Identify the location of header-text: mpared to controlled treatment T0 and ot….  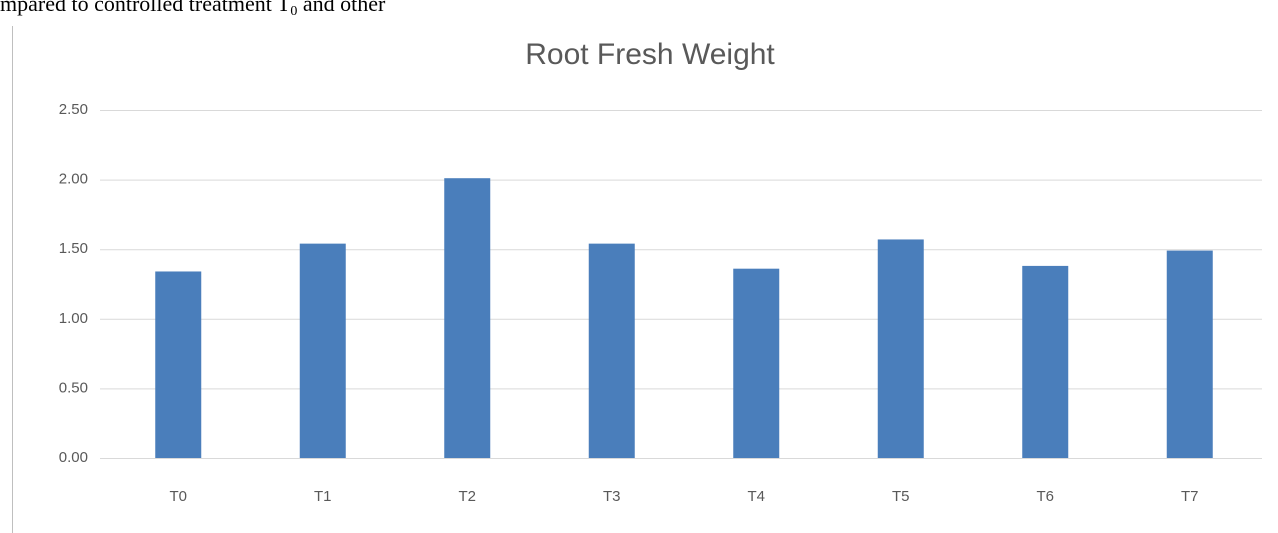
(193, 9).